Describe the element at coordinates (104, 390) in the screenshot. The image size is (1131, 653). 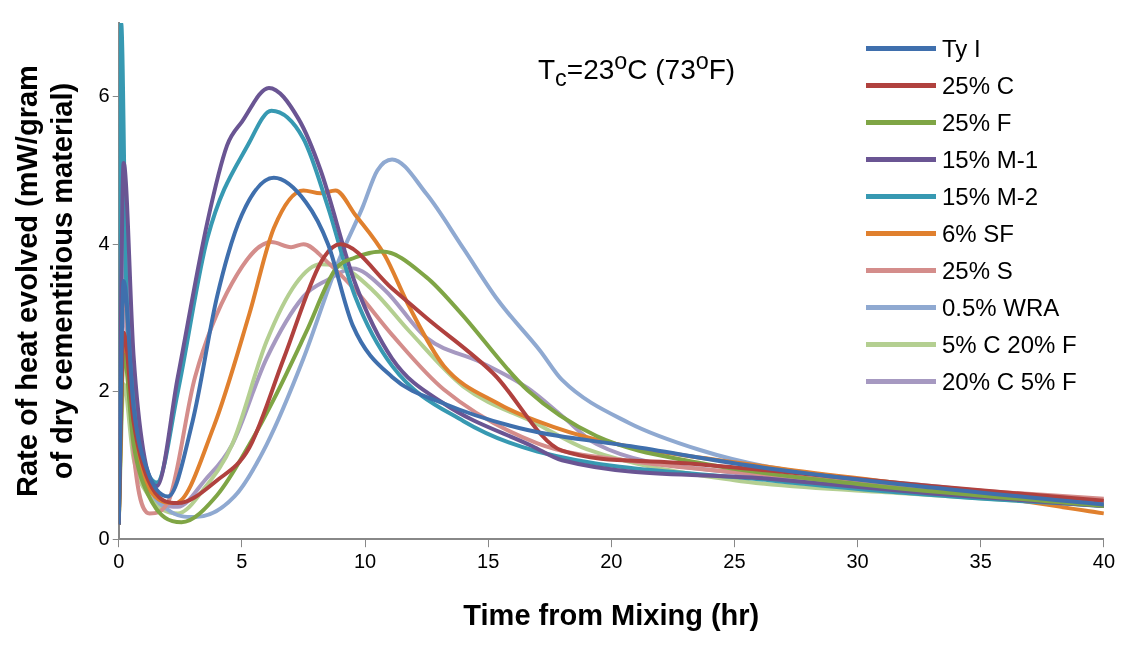
I see `y-tick-label: 2` at that location.